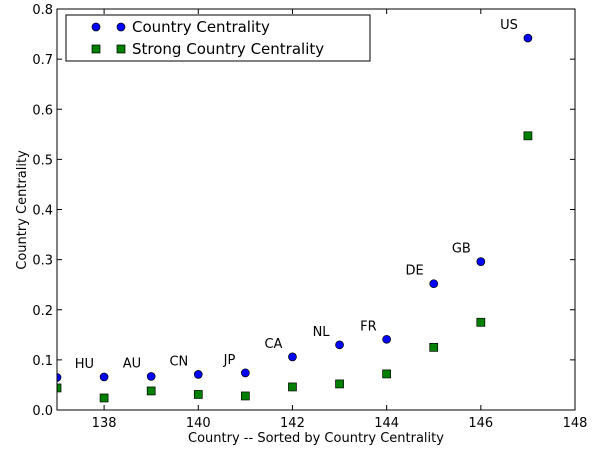 This screenshot has width=602, height=449. I want to click on y-tick-label: 0.4, so click(42, 211).